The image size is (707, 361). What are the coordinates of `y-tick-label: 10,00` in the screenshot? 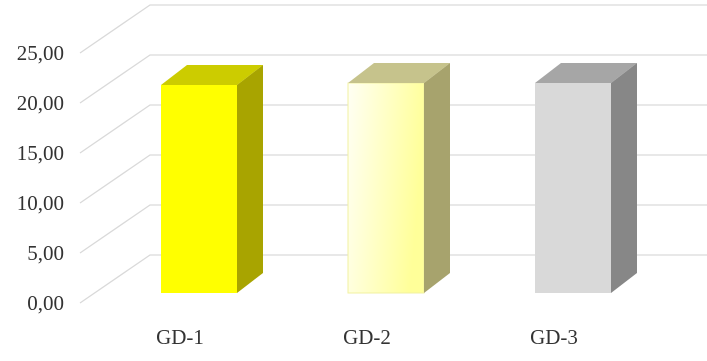 It's located at (40, 203).